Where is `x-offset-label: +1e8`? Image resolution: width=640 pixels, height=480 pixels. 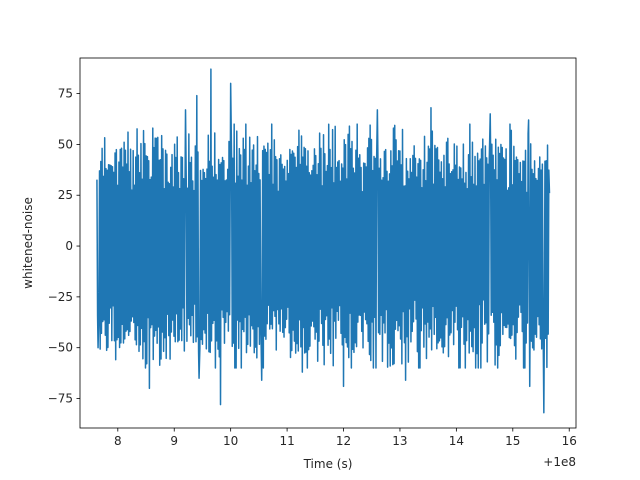
x-offset-label: +1e8 is located at coordinates (559, 462).